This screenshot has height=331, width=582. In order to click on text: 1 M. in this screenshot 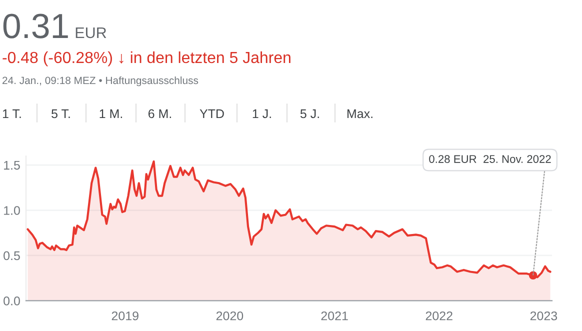, I will do `click(111, 113)`.